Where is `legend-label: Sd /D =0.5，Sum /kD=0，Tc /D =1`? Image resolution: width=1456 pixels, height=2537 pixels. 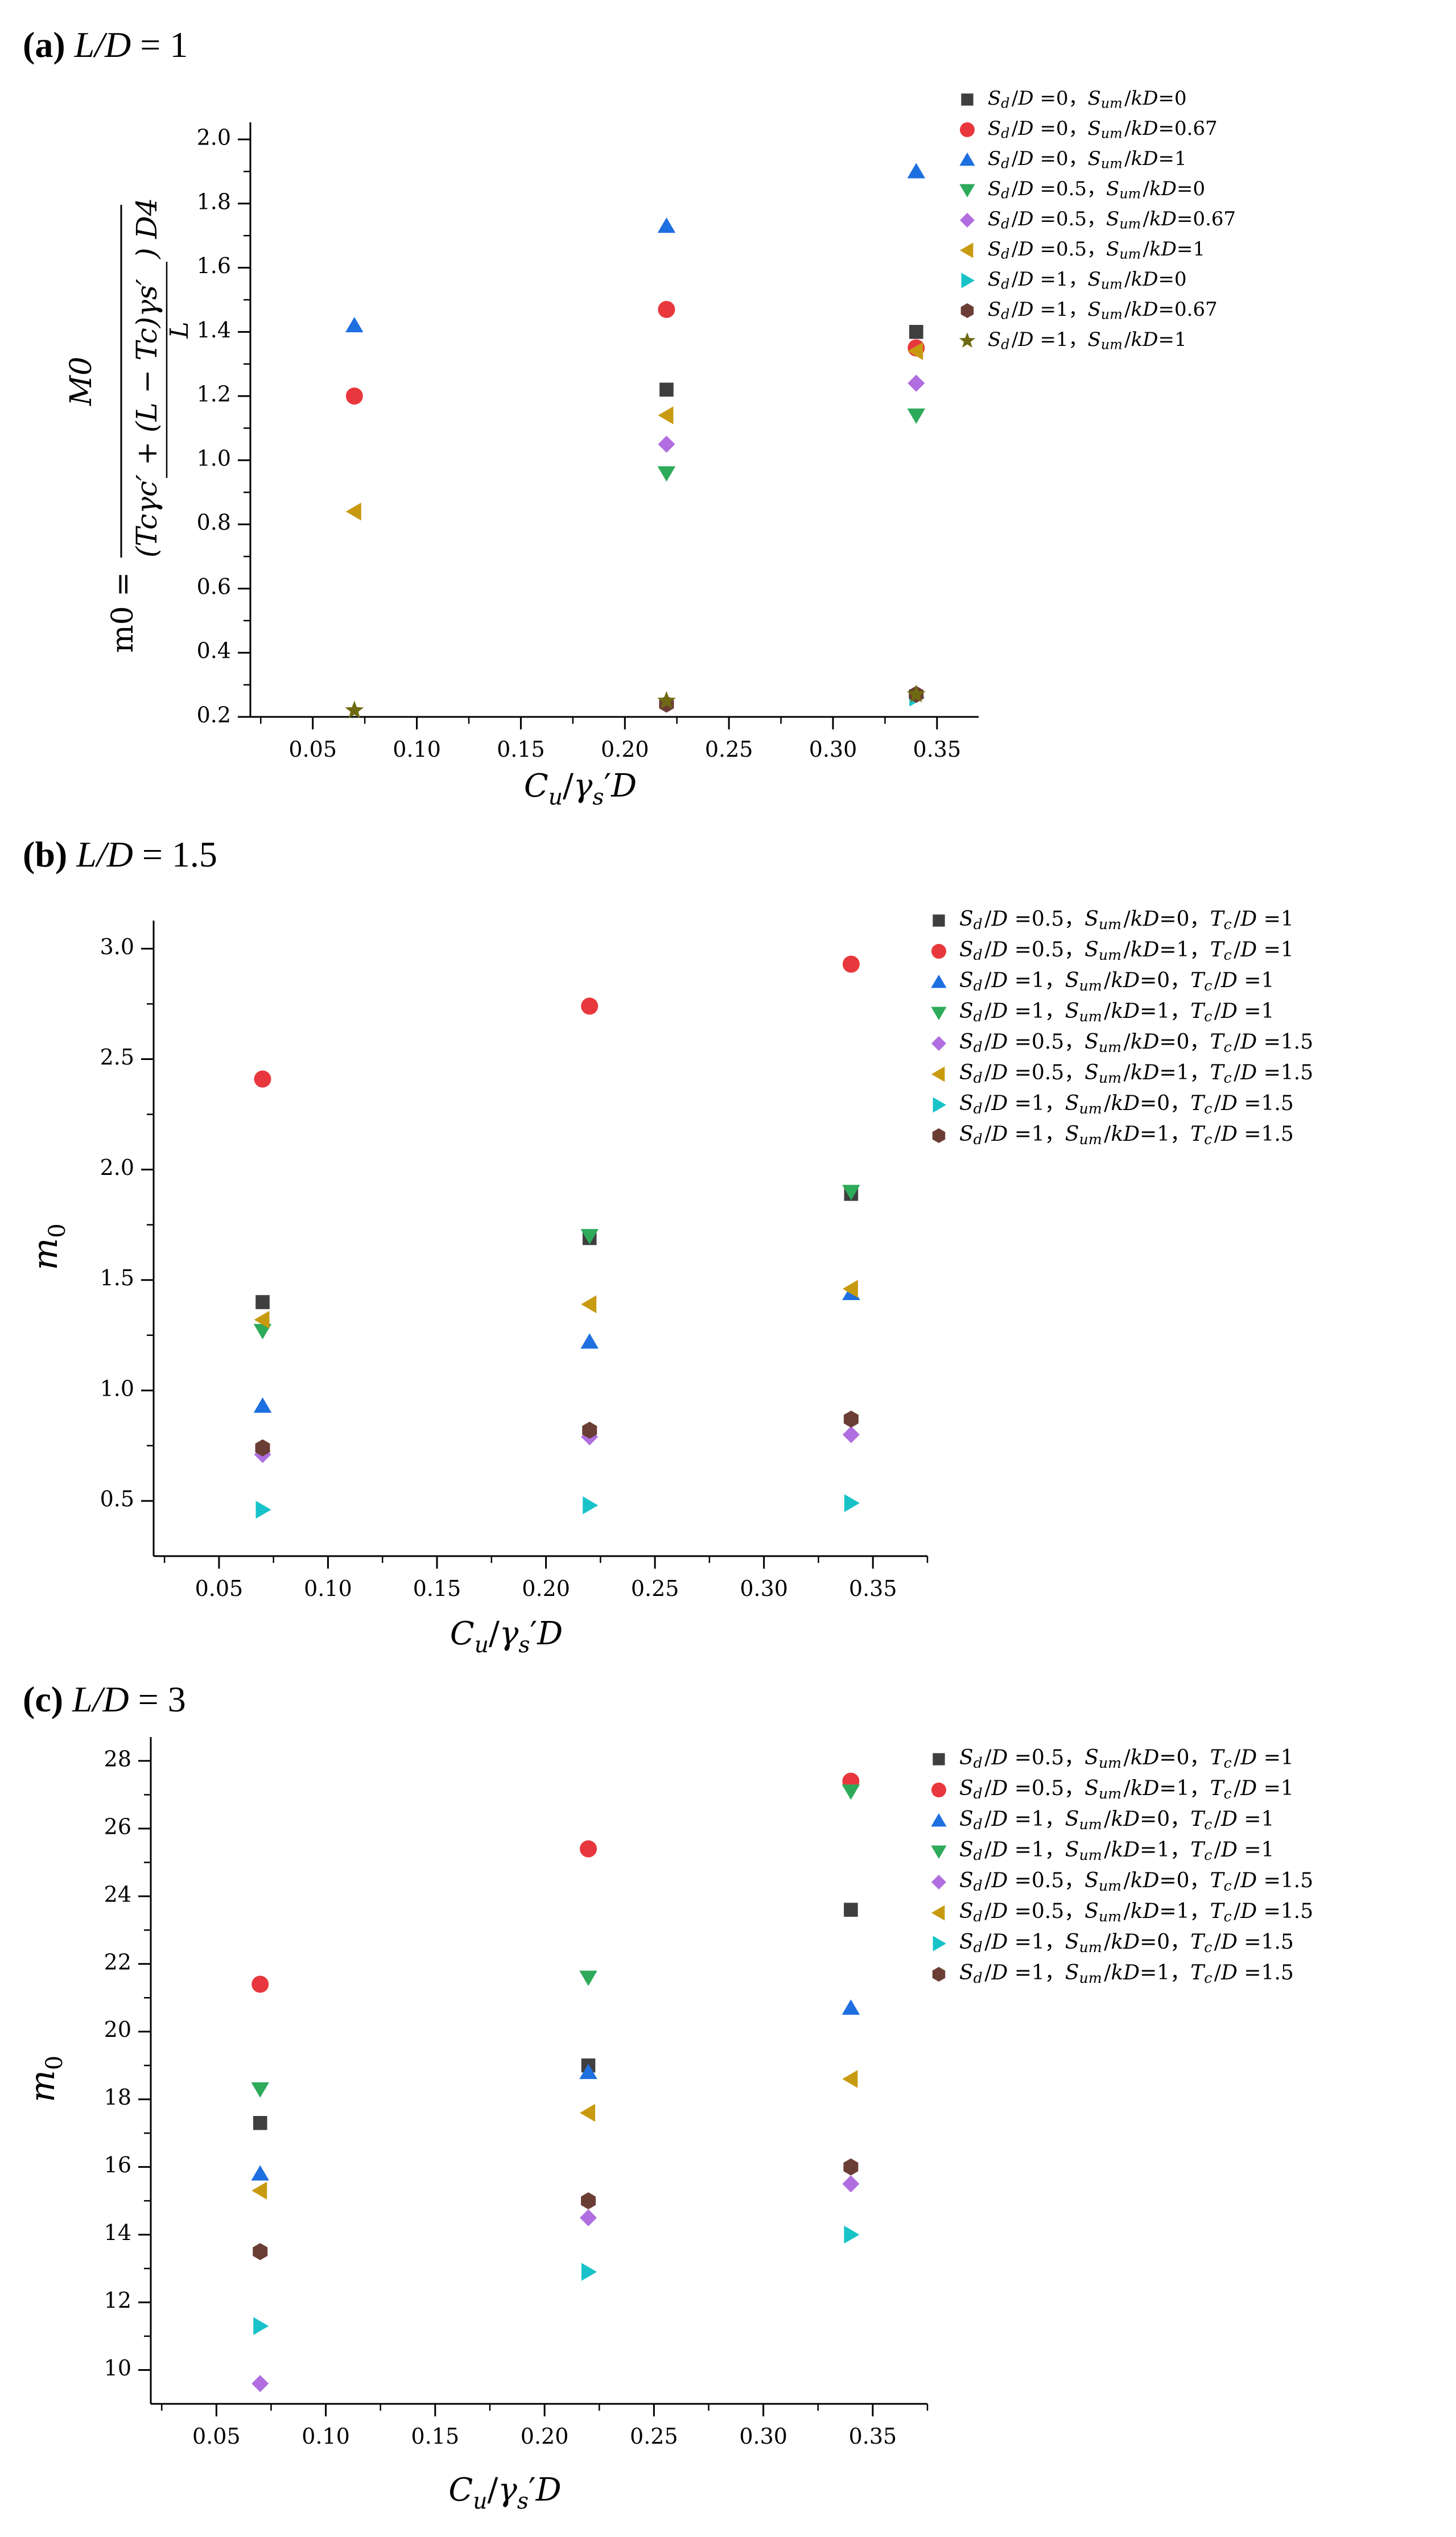 legend-label: Sd /D =0.5，Sum /kD=0，Tc /D =1 is located at coordinates (1126, 920).